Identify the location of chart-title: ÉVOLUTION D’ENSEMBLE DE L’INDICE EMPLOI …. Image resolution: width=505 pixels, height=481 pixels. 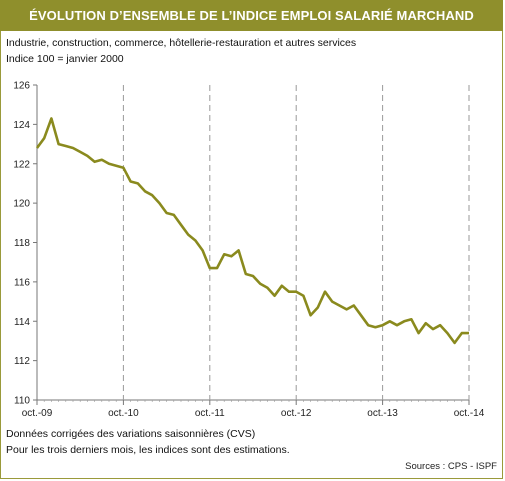
(251, 15).